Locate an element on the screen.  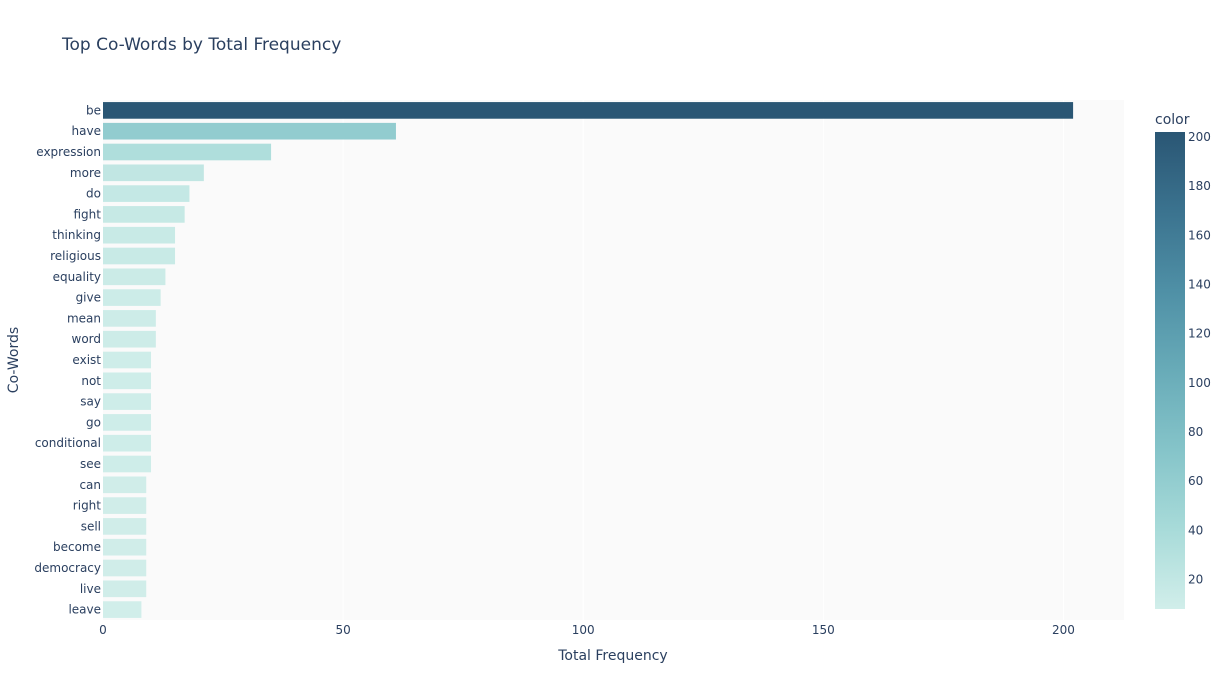
bar-not is located at coordinates (127, 381).